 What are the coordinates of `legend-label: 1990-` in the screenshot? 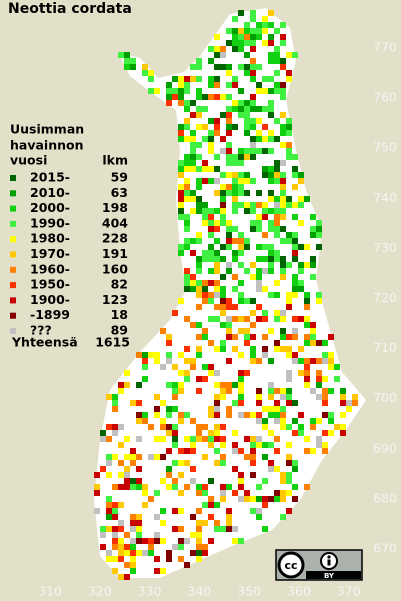 It's located at (50, 222).